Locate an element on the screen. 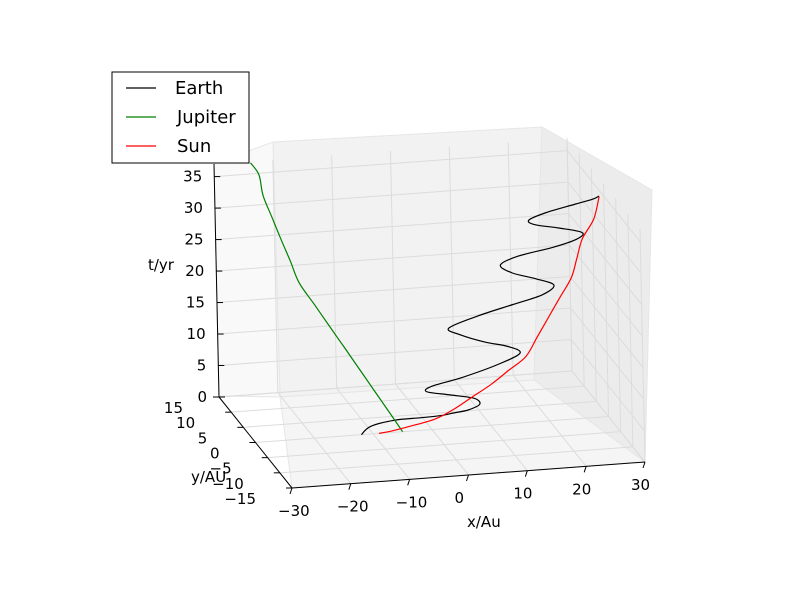  z-tick-label: 20 is located at coordinates (194, 271).